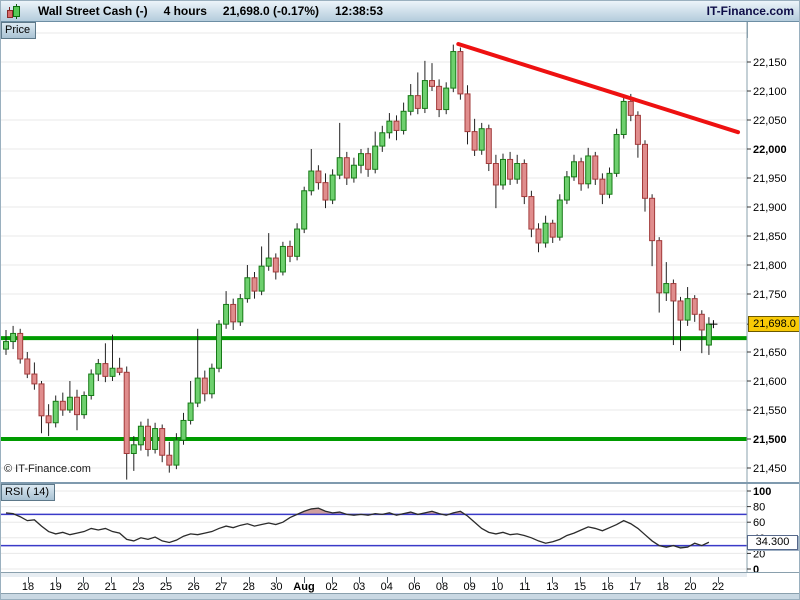  I want to click on time-label: 23, so click(138, 587).